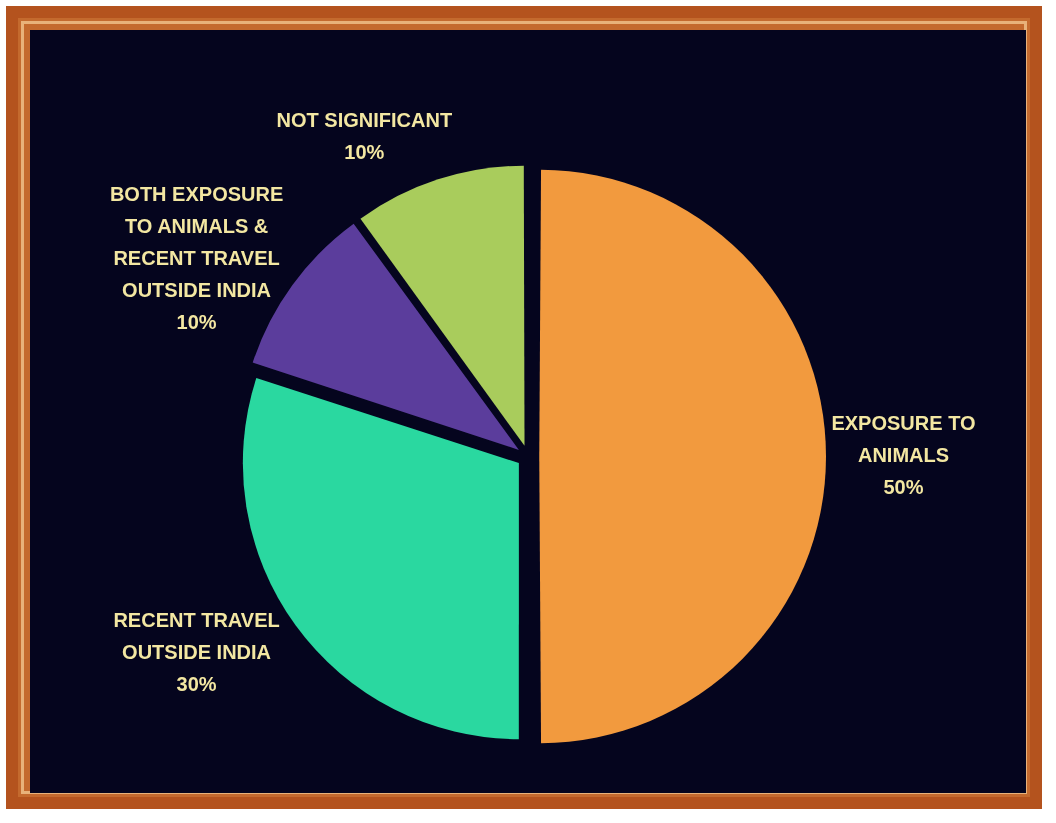  What do you see at coordinates (196, 241) in the screenshot?
I see `slice-label: BOTH EXPOSURE TO ANIMALS & RECENT TRAVEL OUTSIDE INDIA` at bounding box center [196, 241].